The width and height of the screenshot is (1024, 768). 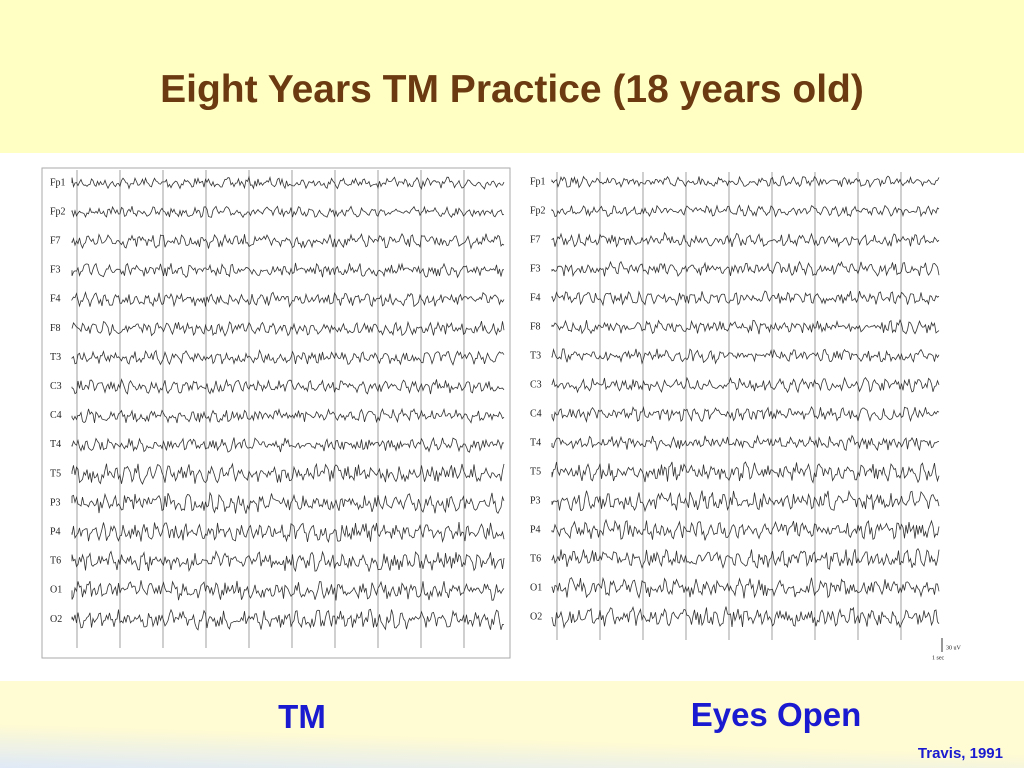 I want to click on slide-title: Eight Years TM Practice (18 years old), so click(x=512, y=89).